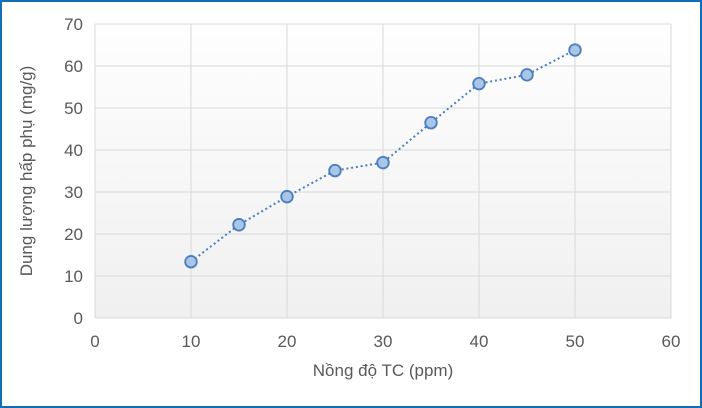 The image size is (702, 408). I want to click on y-tick-label: 50, so click(73, 108).